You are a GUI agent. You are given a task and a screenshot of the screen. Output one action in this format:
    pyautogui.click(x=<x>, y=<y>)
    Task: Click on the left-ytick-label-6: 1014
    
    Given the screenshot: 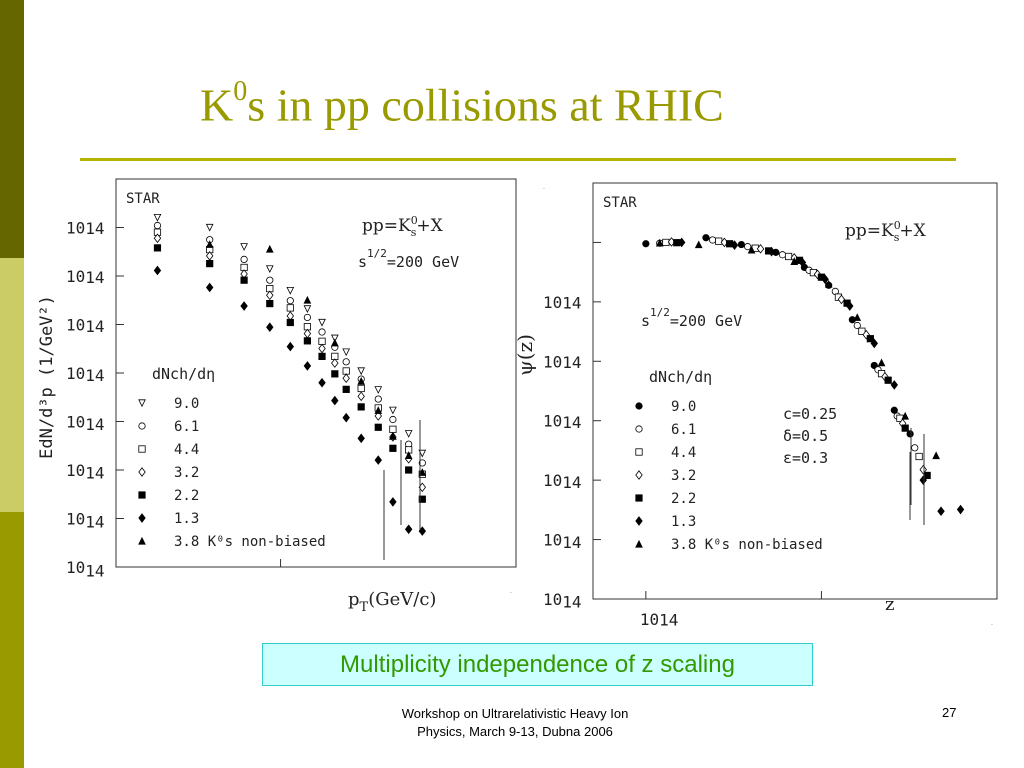 What is the action you would take?
    pyautogui.click(x=85, y=472)
    